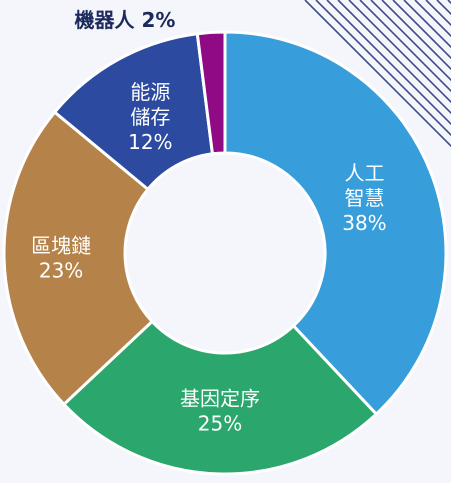 The height and width of the screenshot is (483, 451). Describe the element at coordinates (220, 423) in the screenshot. I see `slice-value-label: 25%` at that location.